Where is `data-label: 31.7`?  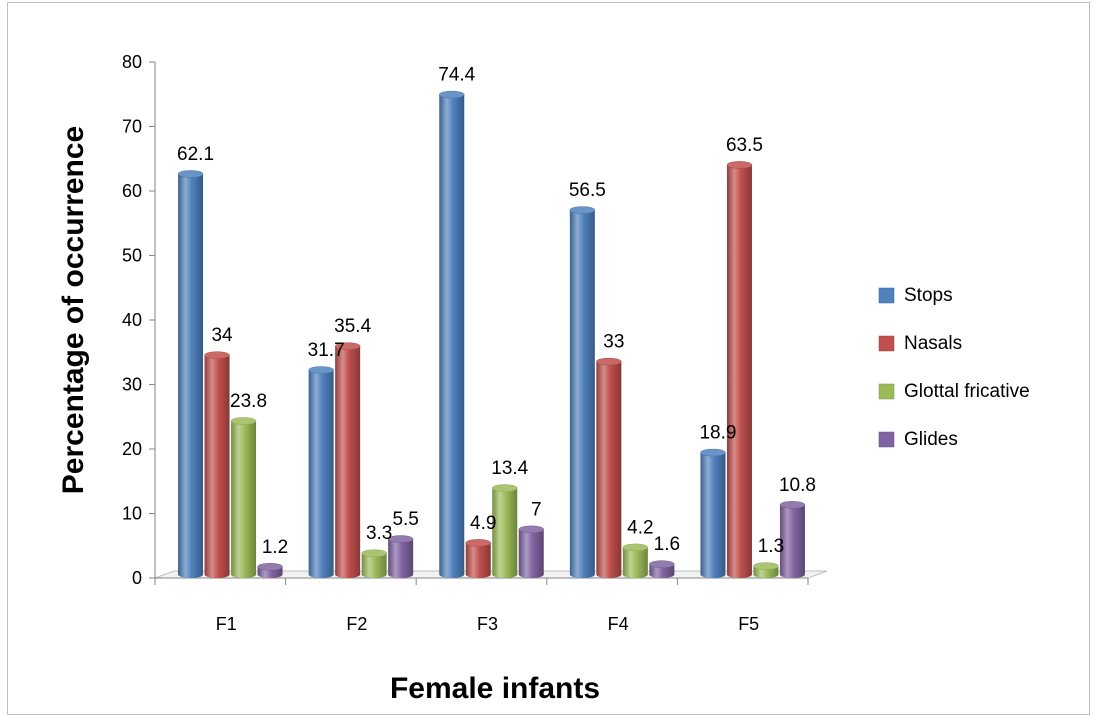 data-label: 31.7 is located at coordinates (326, 350).